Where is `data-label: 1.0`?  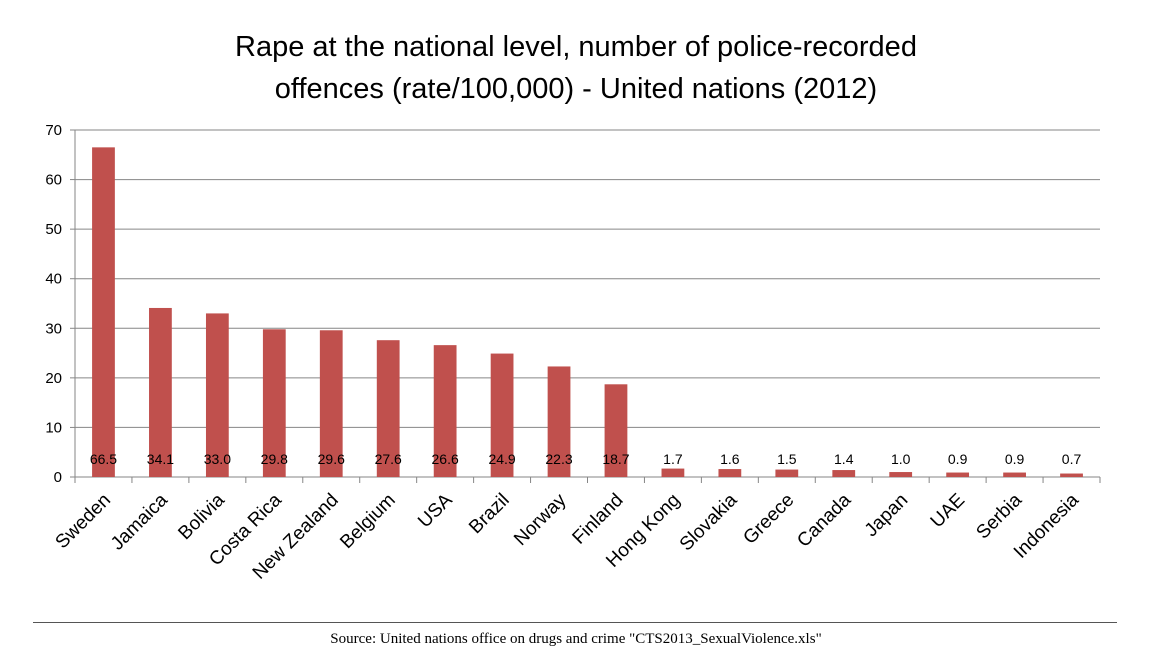
data-label: 1.0 is located at coordinates (901, 459).